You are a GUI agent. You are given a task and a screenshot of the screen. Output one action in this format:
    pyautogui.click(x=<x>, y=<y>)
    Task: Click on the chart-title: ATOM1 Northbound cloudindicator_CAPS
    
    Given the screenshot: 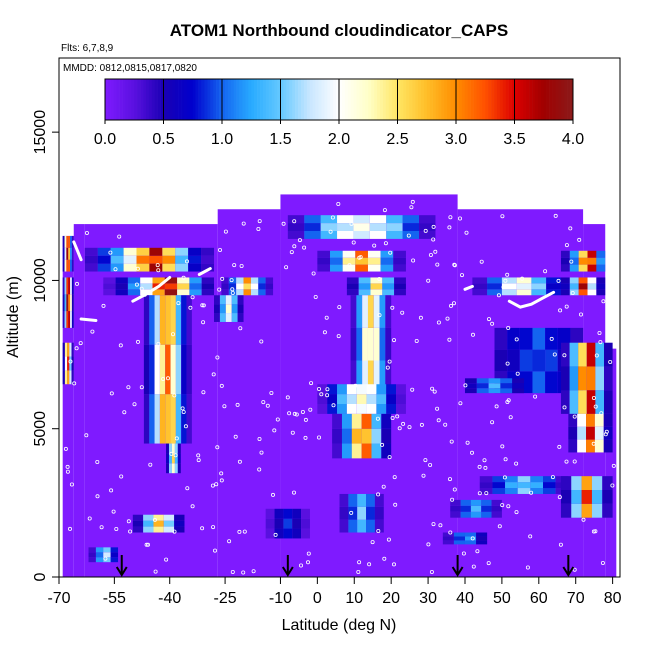 What is the action you would take?
    pyautogui.click(x=339, y=30)
    